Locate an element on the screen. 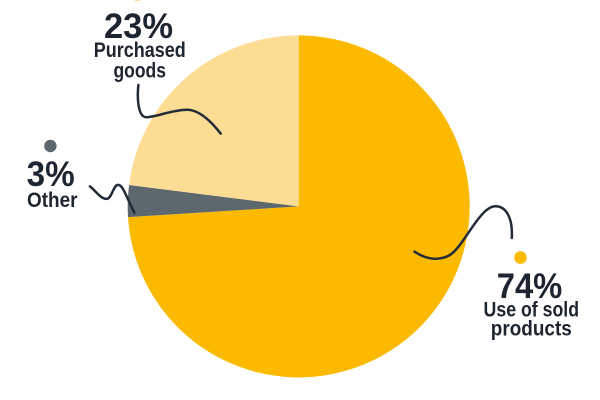 The image size is (600, 400). svg-text: 23% is located at coordinates (138, 26).